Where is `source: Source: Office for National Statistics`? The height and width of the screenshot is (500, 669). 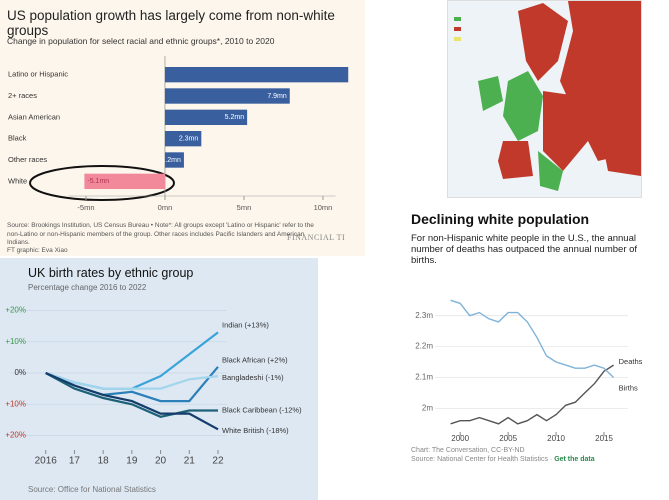 source: Source: Office for National Statistics is located at coordinates (92, 489).